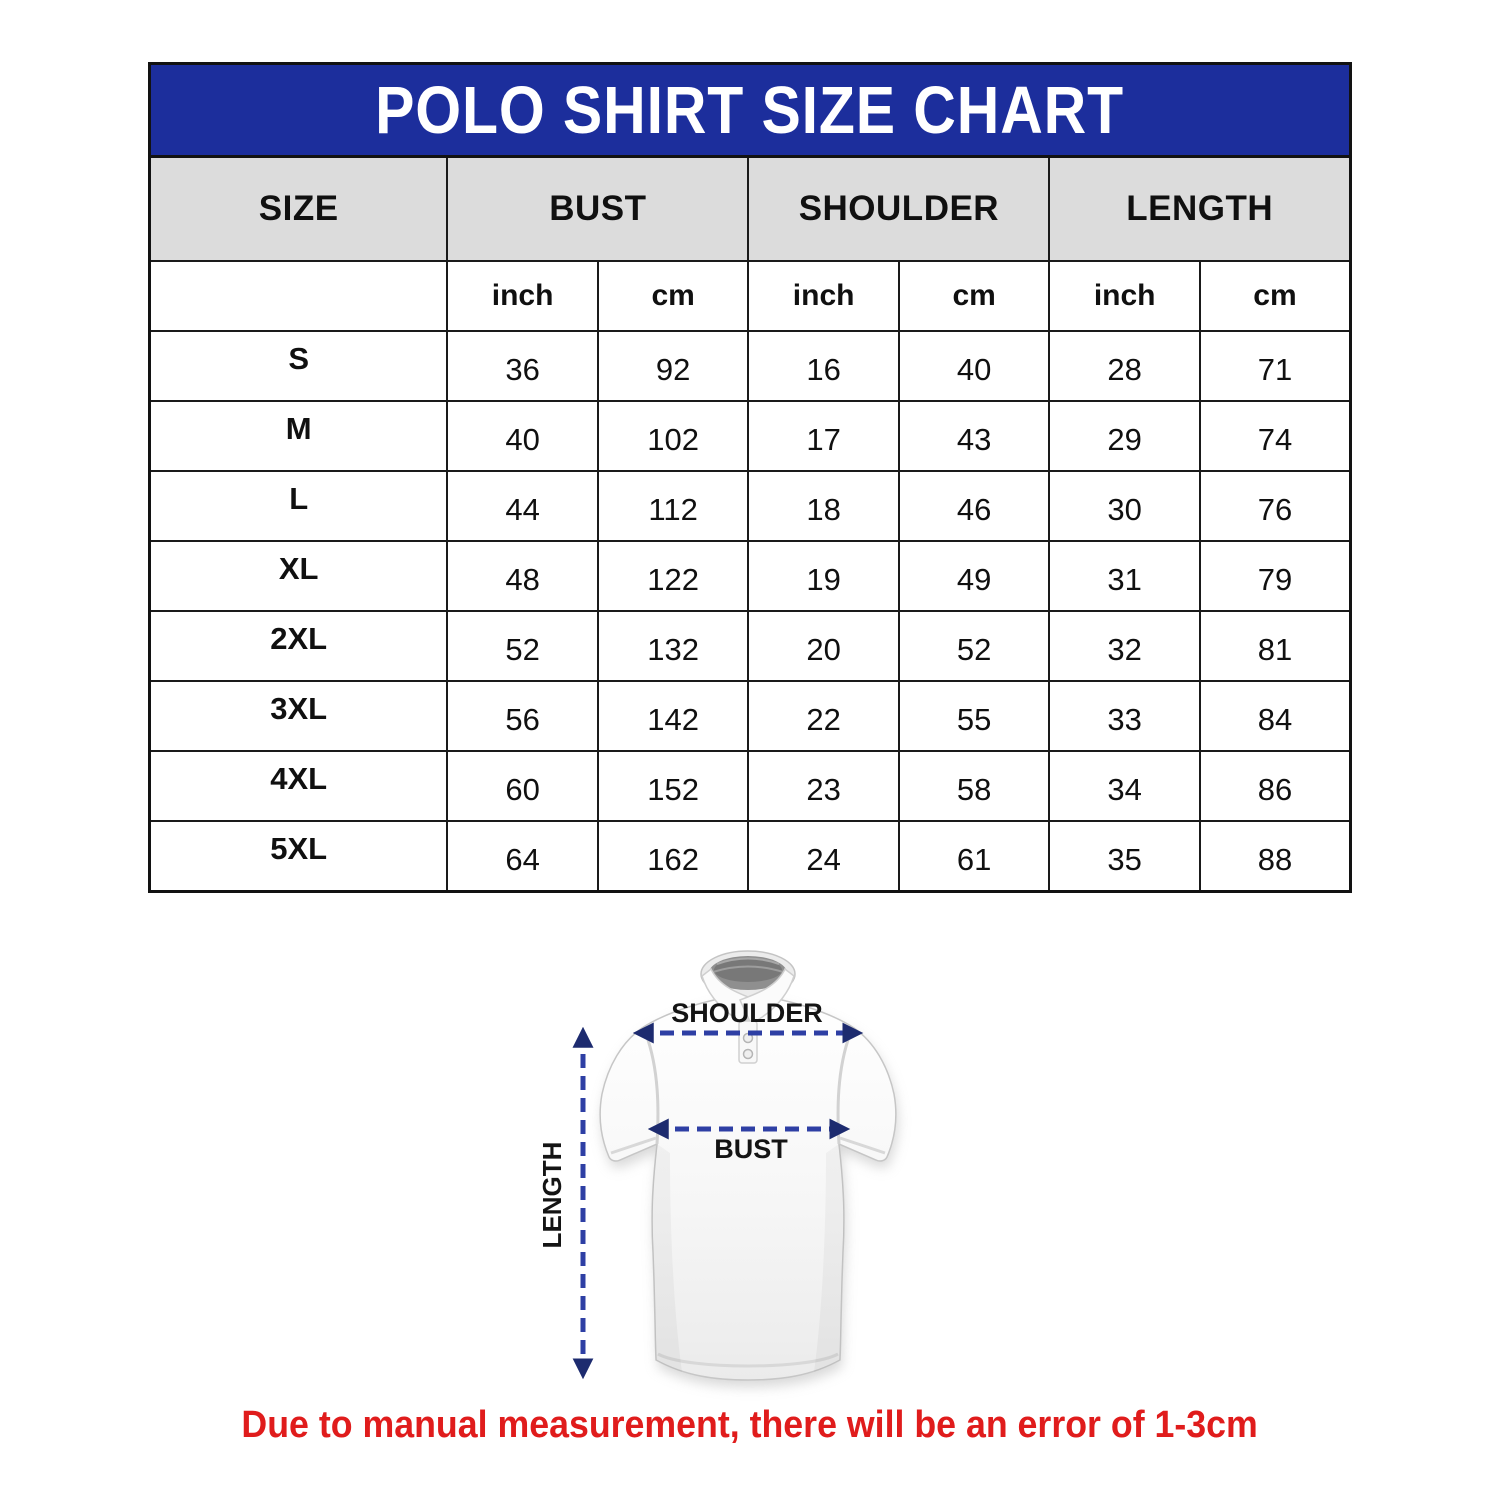 This screenshot has width=1500, height=1500. Describe the element at coordinates (1275, 436) in the screenshot. I see `value-cell: 74` at that location.